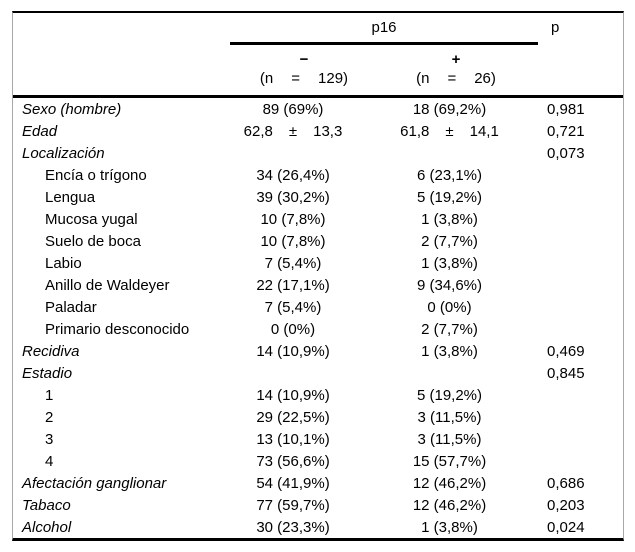  I want to click on row-label: Recidiva, so click(51, 351).